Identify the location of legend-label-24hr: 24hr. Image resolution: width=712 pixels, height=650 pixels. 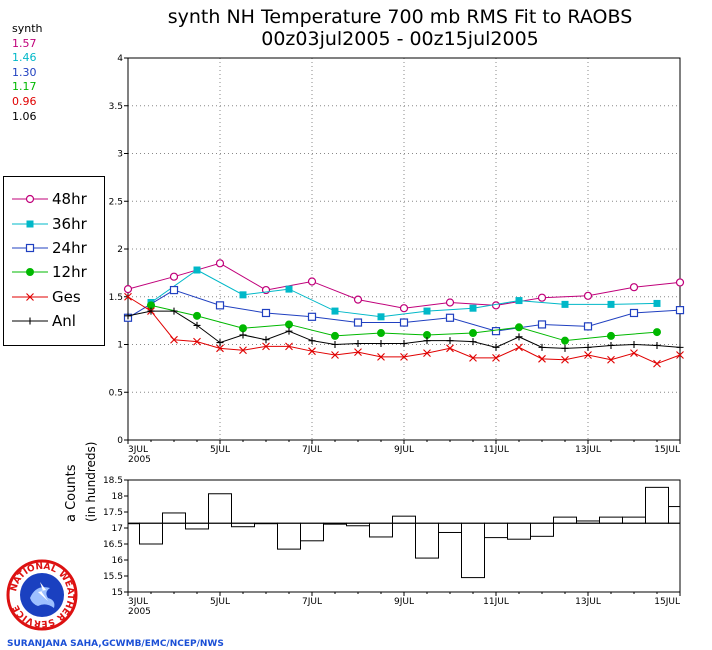
(69, 248).